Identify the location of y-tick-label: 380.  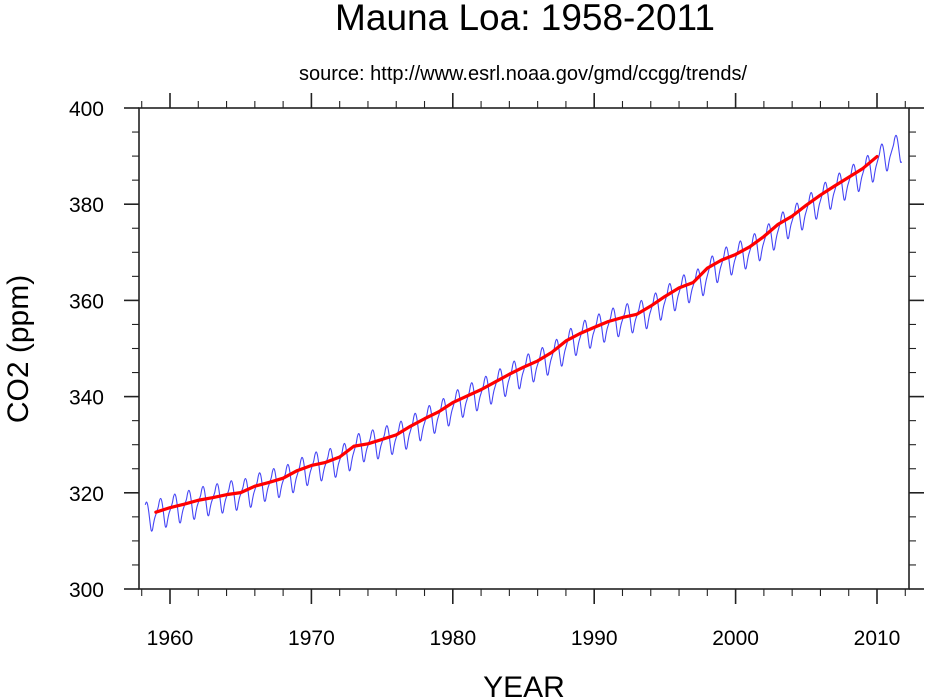
(86, 205).